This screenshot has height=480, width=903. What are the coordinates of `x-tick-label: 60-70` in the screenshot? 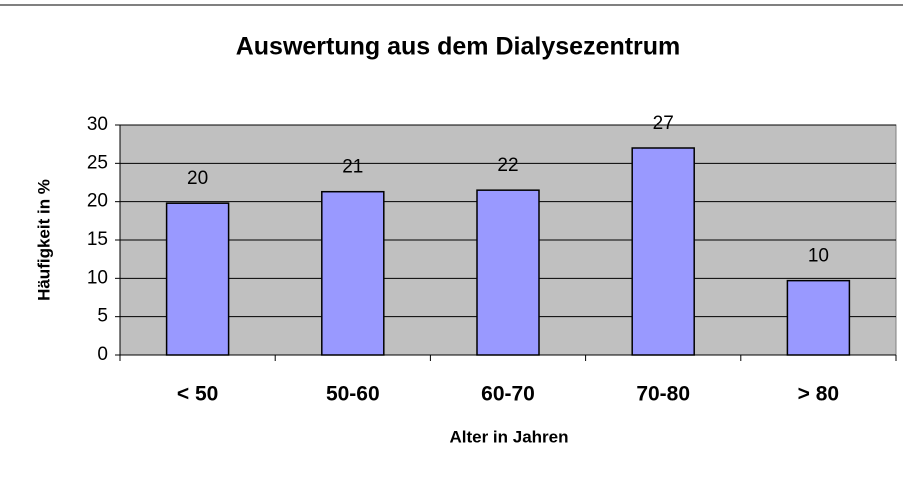 It's located at (508, 394).